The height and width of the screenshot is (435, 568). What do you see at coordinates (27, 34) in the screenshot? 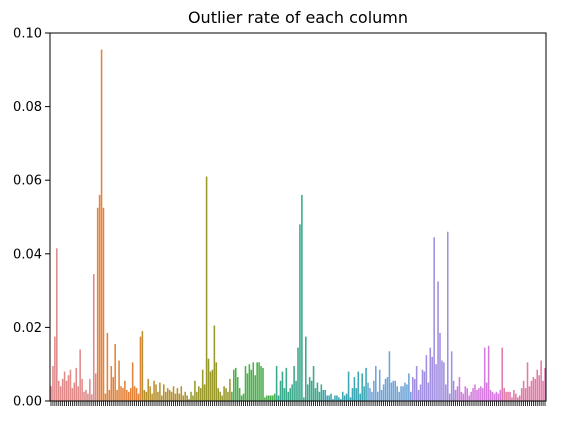
I see `y-tick-label: 0.10` at bounding box center [27, 34].